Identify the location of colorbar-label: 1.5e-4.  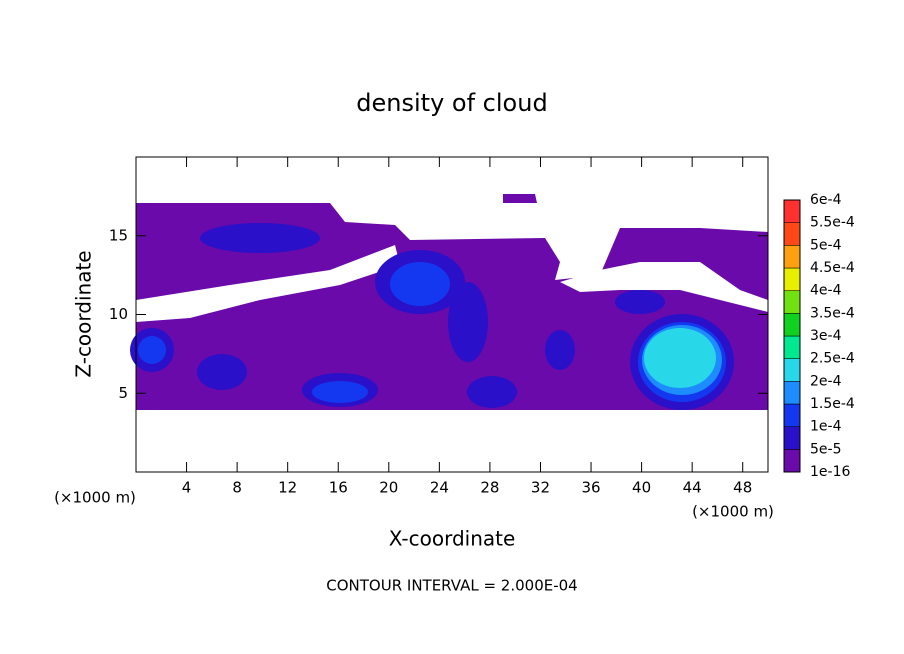
(832, 404).